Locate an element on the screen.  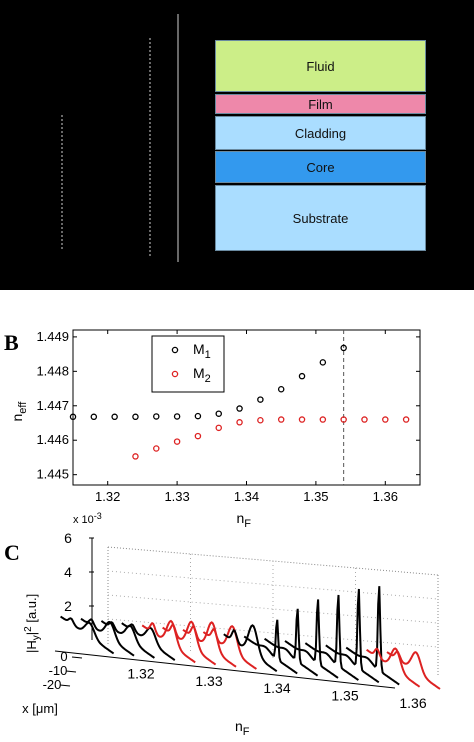
y-tick-label: 1.446 is located at coordinates (52, 439).